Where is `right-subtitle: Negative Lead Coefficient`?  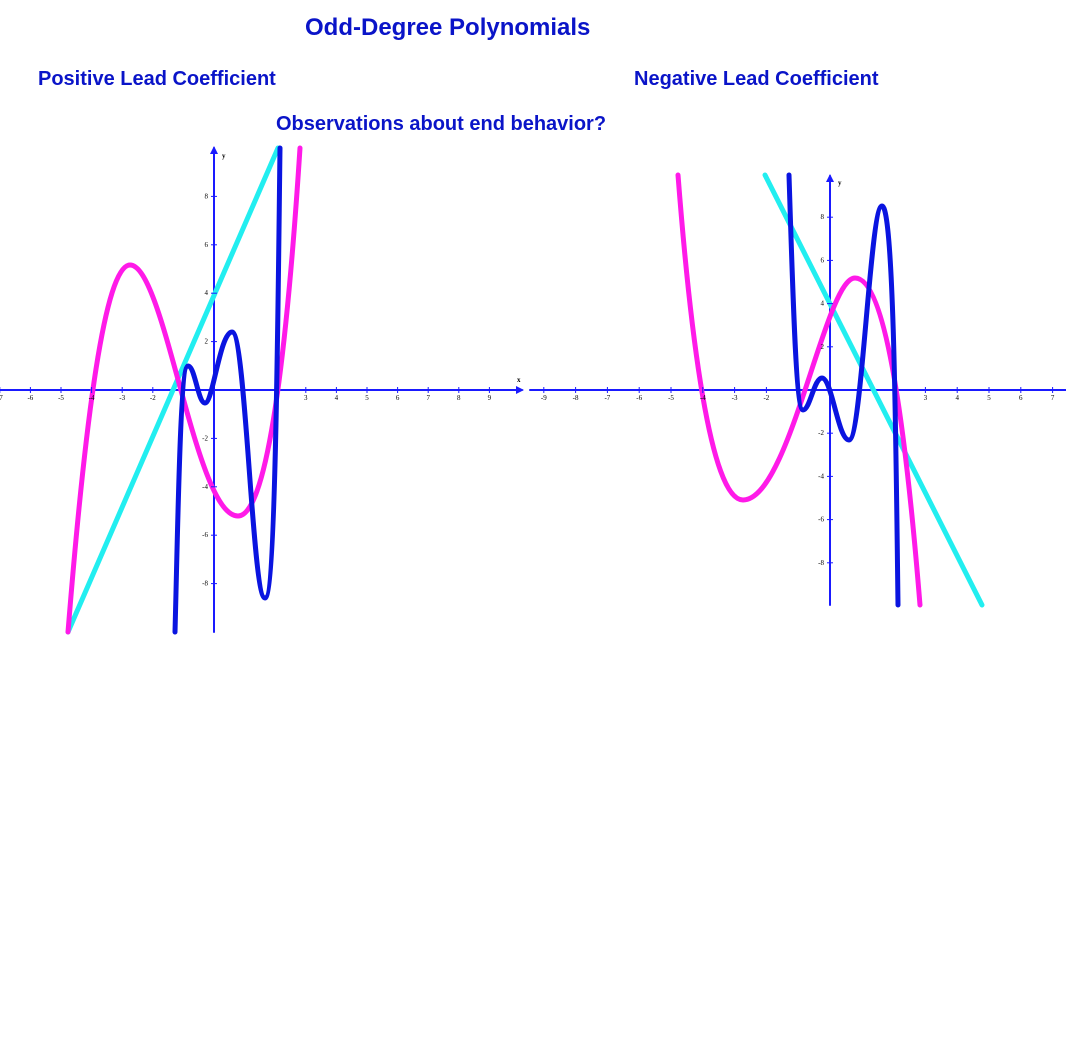
right-subtitle: Negative Lead Coefficient is located at coordinates (756, 79).